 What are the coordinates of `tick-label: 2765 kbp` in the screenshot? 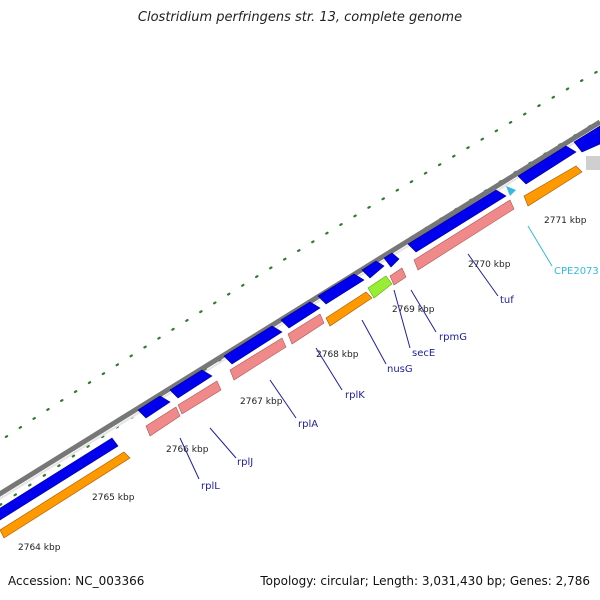 It's located at (113, 498).